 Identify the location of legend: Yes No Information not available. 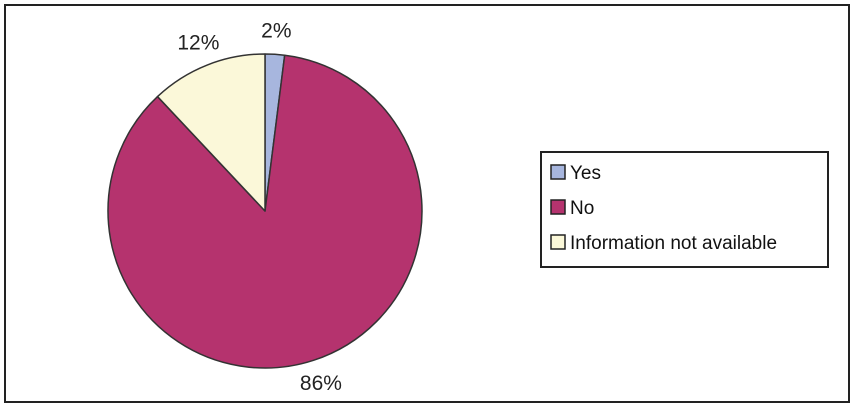
(684, 209).